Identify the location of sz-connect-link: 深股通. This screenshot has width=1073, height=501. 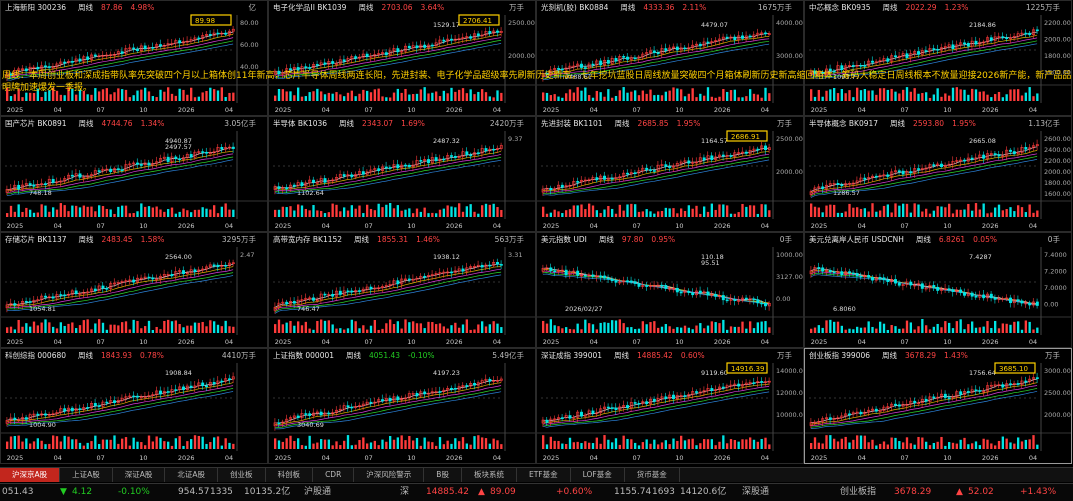
(756, 492).